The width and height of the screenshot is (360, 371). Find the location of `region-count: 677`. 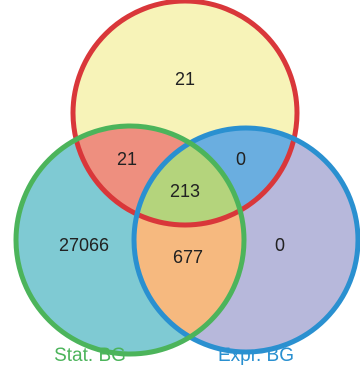

region-count: 677 is located at coordinates (188, 257).